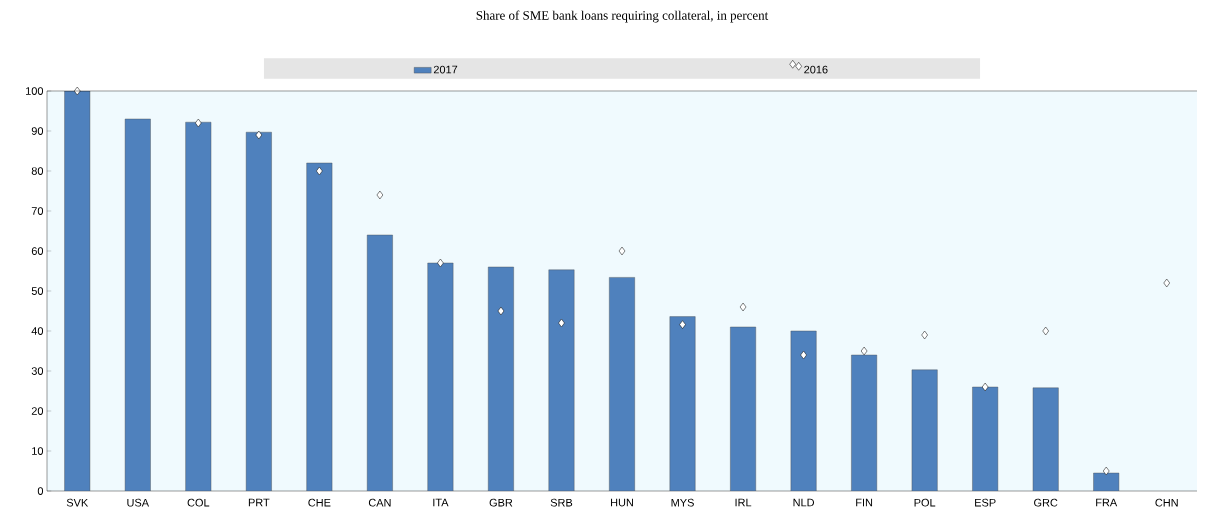 The height and width of the screenshot is (516, 1211). What do you see at coordinates (37, 371) in the screenshot?
I see `y-tick-label: 30` at bounding box center [37, 371].